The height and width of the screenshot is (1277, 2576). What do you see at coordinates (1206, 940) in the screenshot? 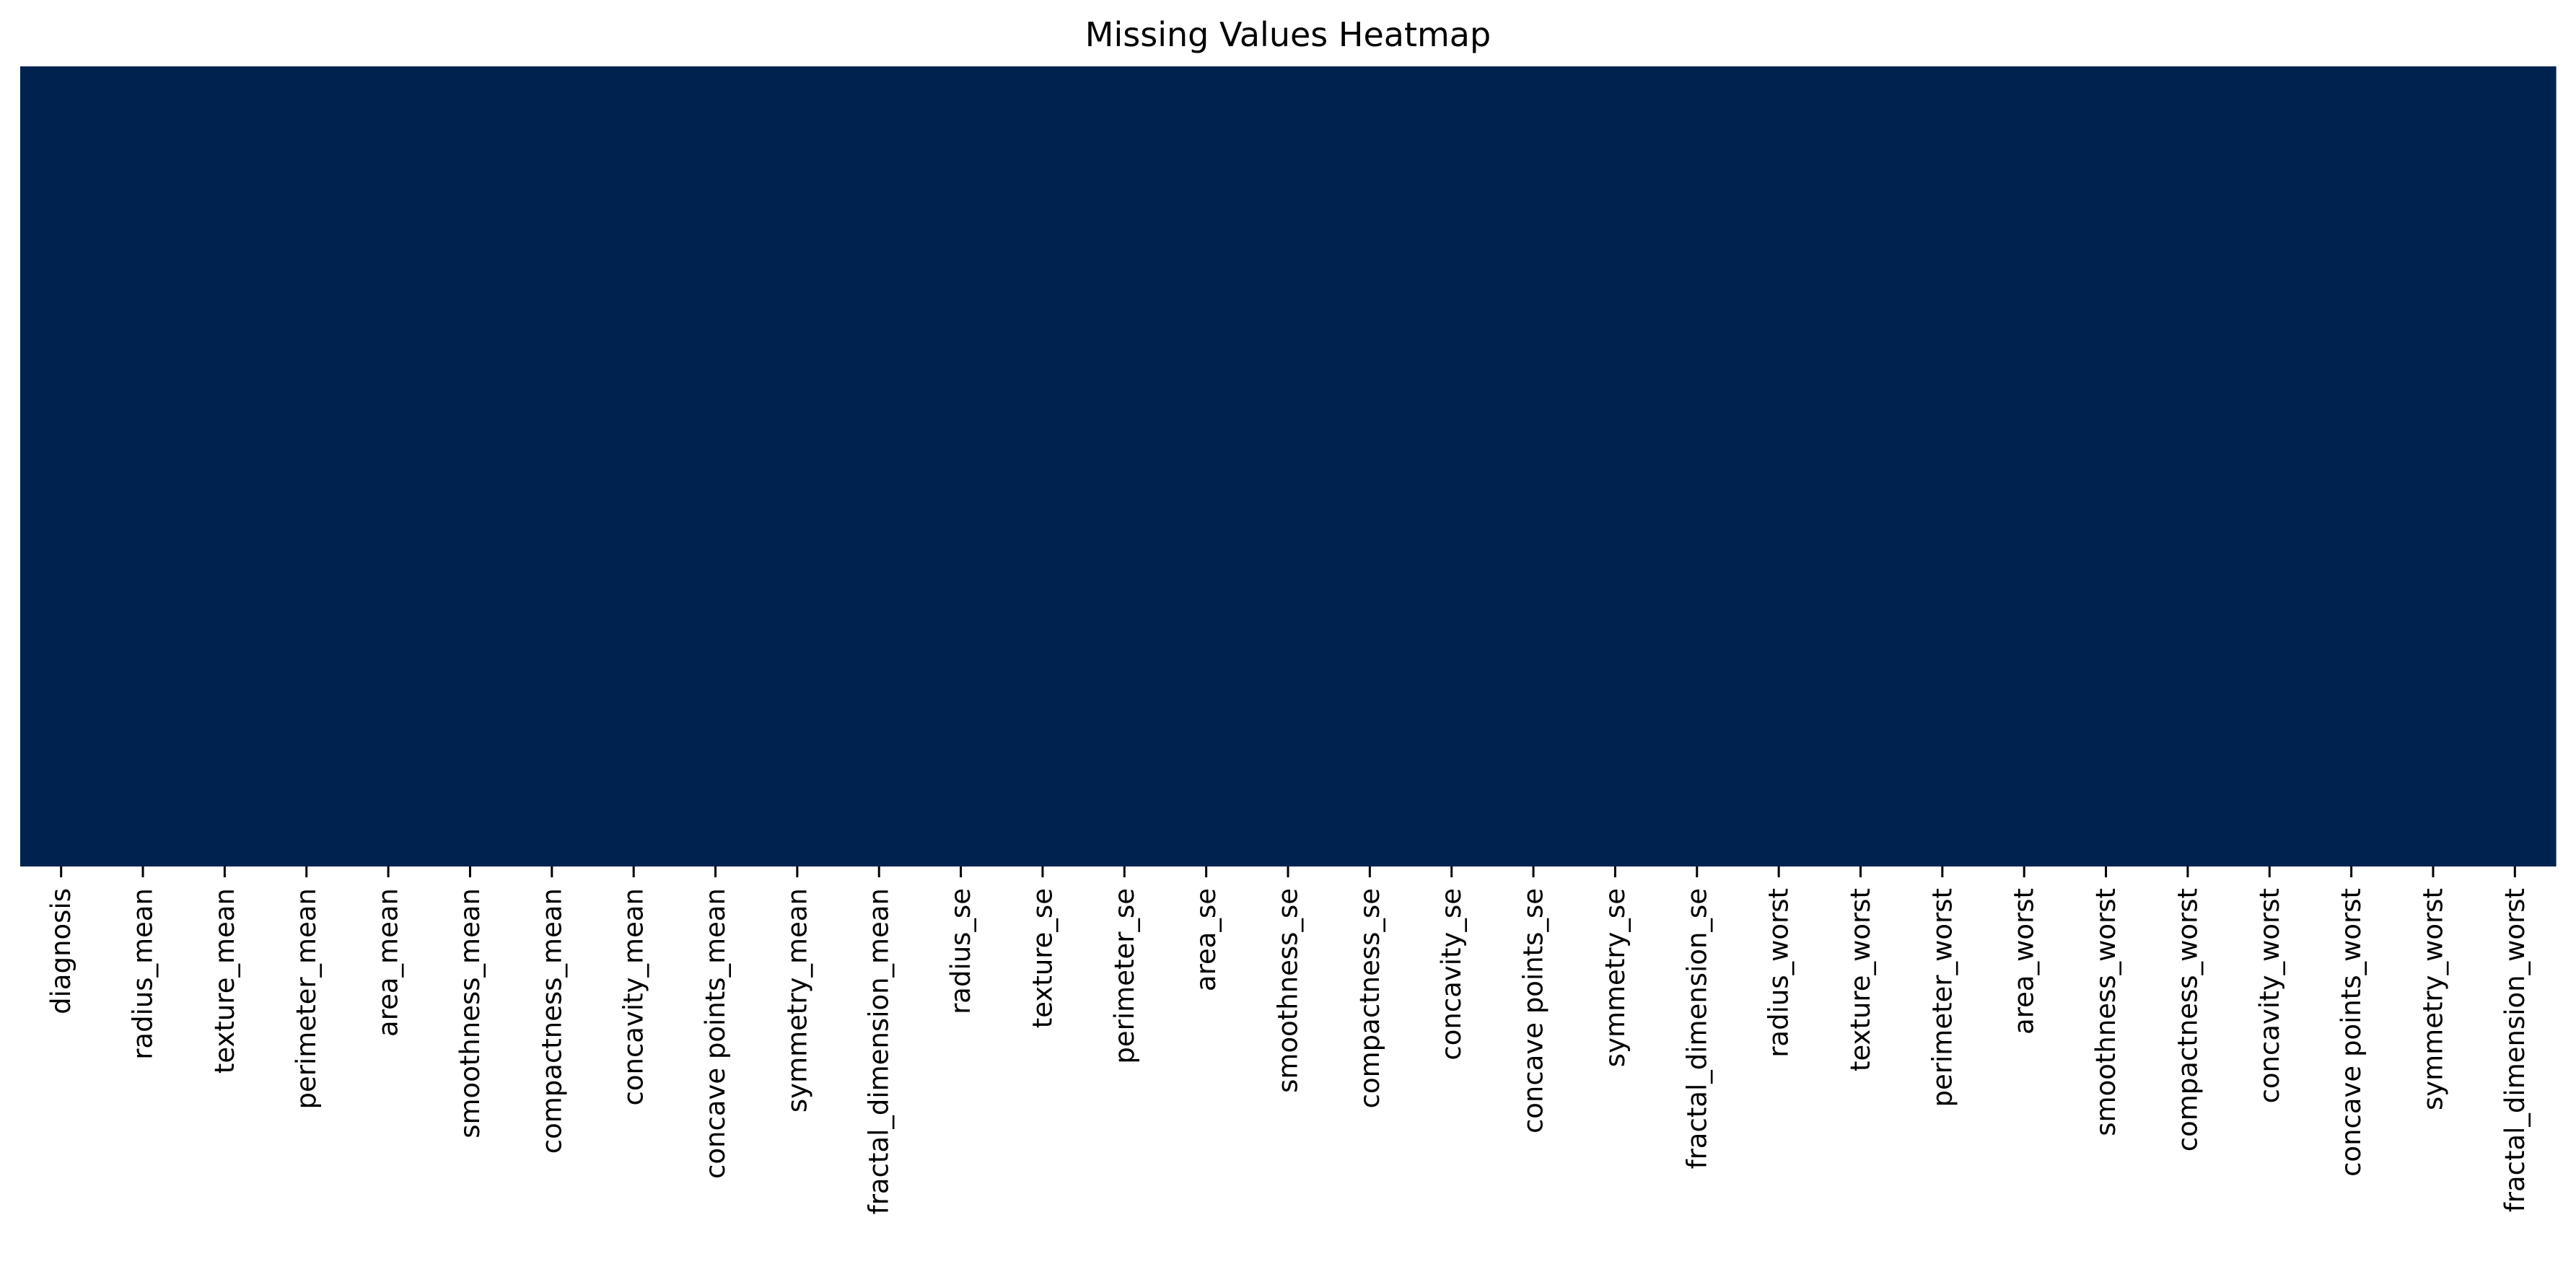
I see `x-tick-label: area_se` at bounding box center [1206, 940].